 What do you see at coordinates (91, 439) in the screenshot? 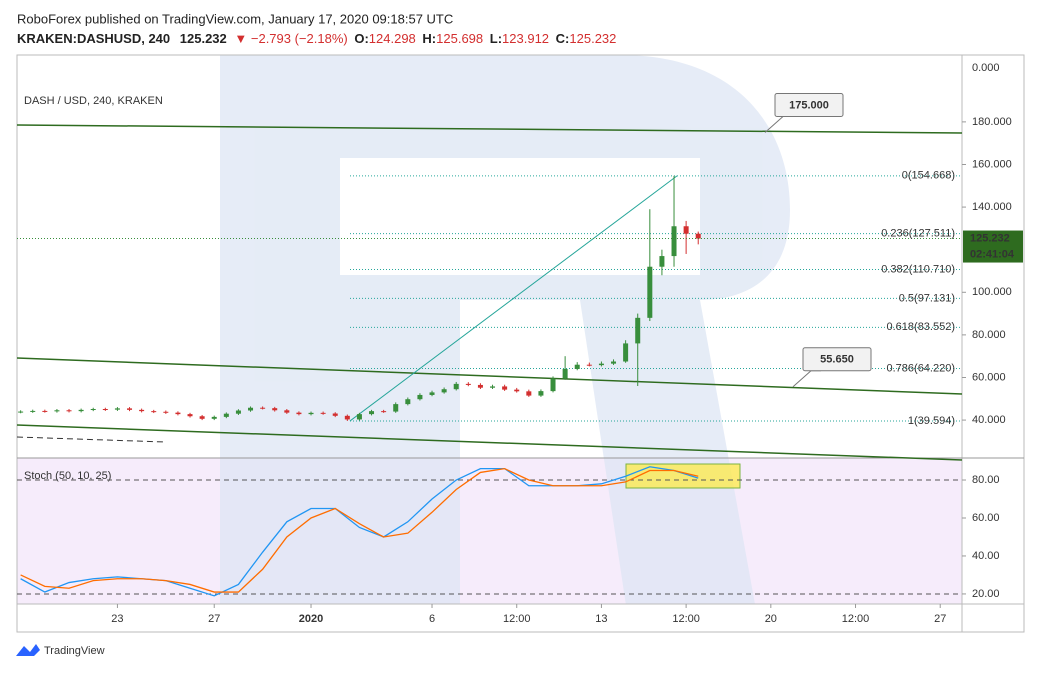
I see `dashed-line` at bounding box center [91, 439].